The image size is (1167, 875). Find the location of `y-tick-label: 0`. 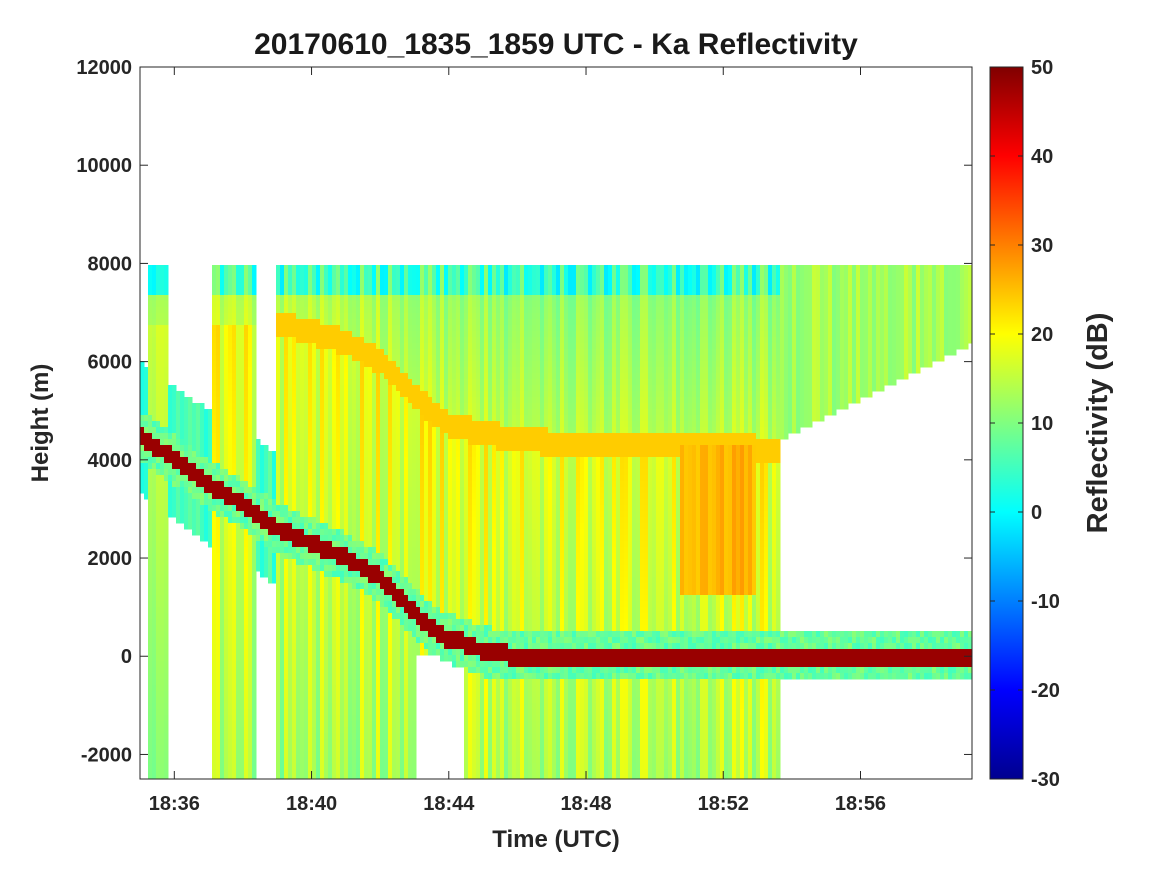

y-tick-label: 0 is located at coordinates (126, 657).